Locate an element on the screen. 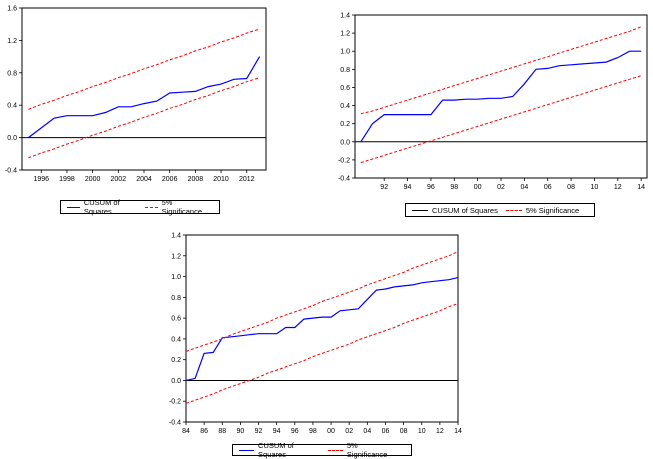  chart-1-legend: CUSUM of Squares 5% Significance is located at coordinates (140, 207).